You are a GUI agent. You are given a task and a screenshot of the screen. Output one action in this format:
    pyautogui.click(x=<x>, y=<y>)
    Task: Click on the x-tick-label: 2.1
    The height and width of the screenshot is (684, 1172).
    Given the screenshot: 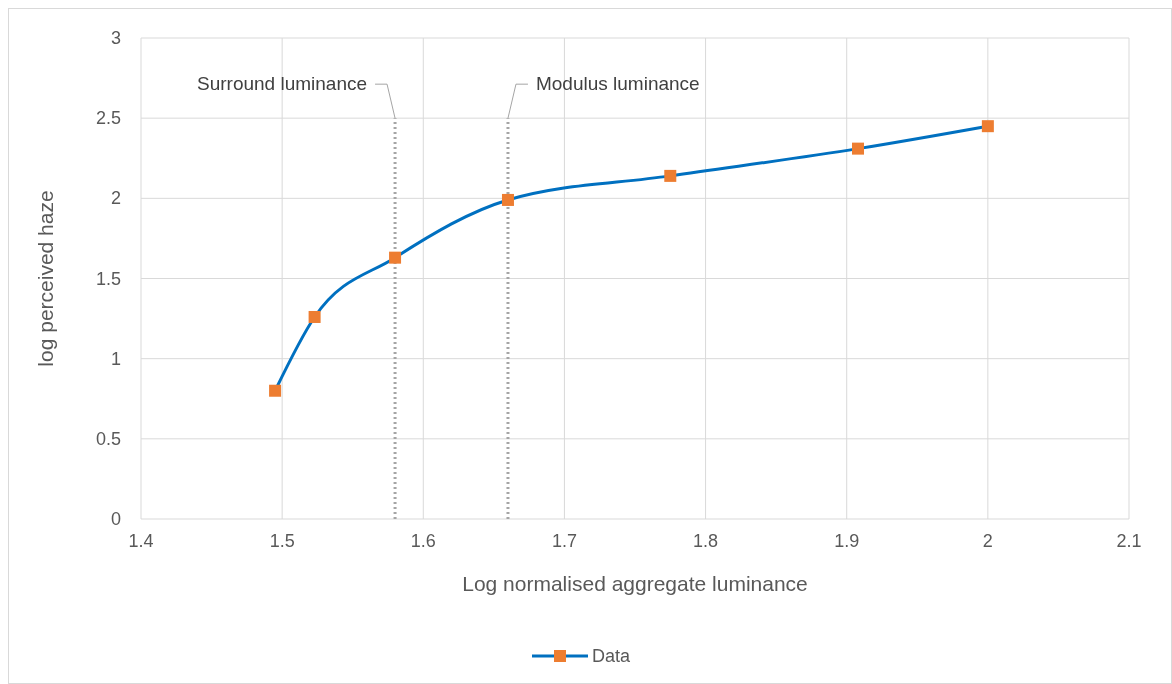 What is the action you would take?
    pyautogui.click(x=1129, y=541)
    